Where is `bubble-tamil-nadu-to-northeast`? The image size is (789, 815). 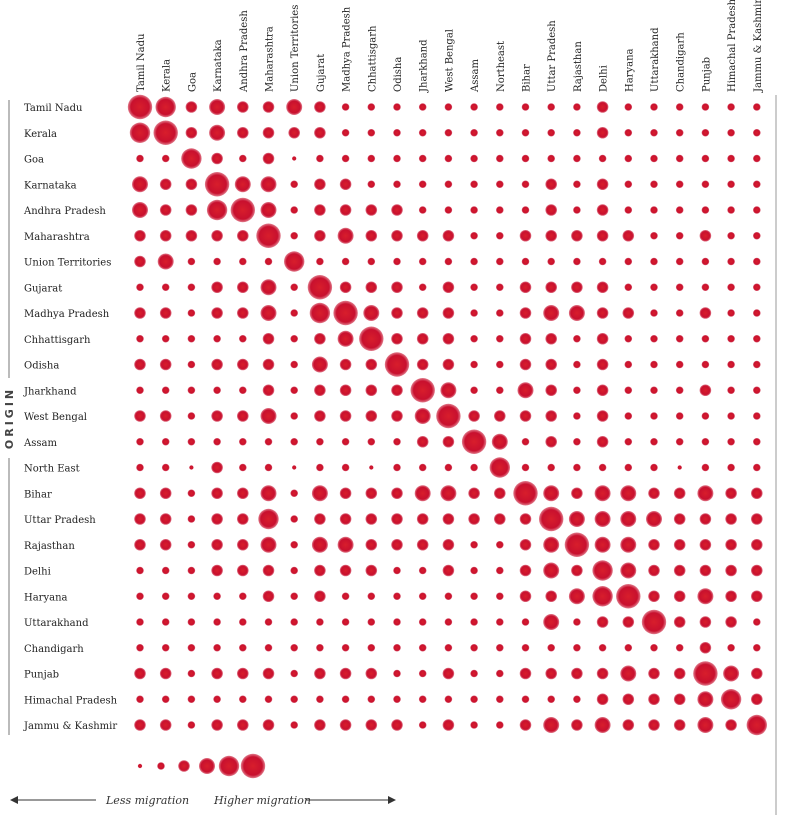 bubble-tamil-nadu-to-northeast is located at coordinates (500, 107).